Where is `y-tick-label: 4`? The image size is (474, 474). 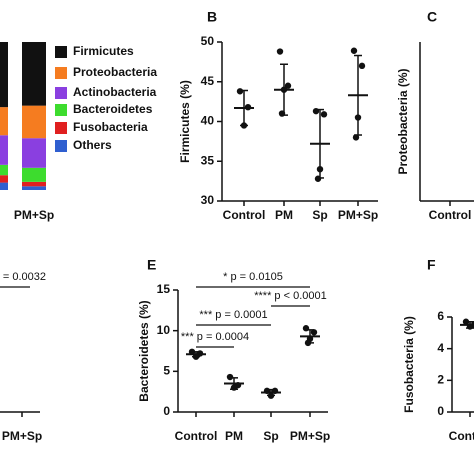 y-tick-label: 4 is located at coordinates (440, 348).